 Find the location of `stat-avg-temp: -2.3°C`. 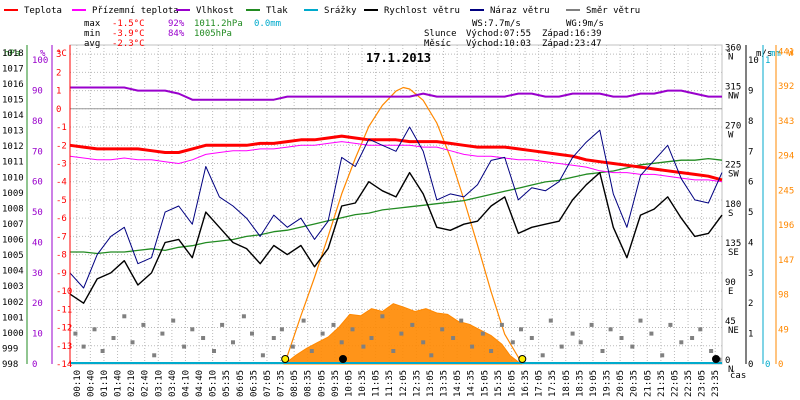

stat-avg-temp: -2.3°C is located at coordinates (128, 44).